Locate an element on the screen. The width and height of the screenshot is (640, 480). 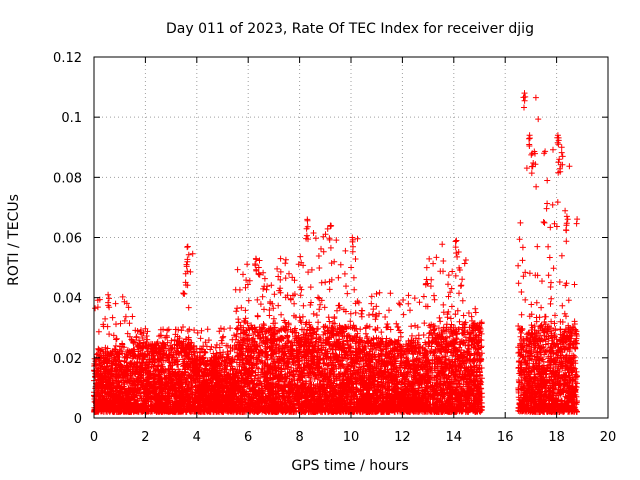
y-tick-label: 0.02 is located at coordinates (67, 359).